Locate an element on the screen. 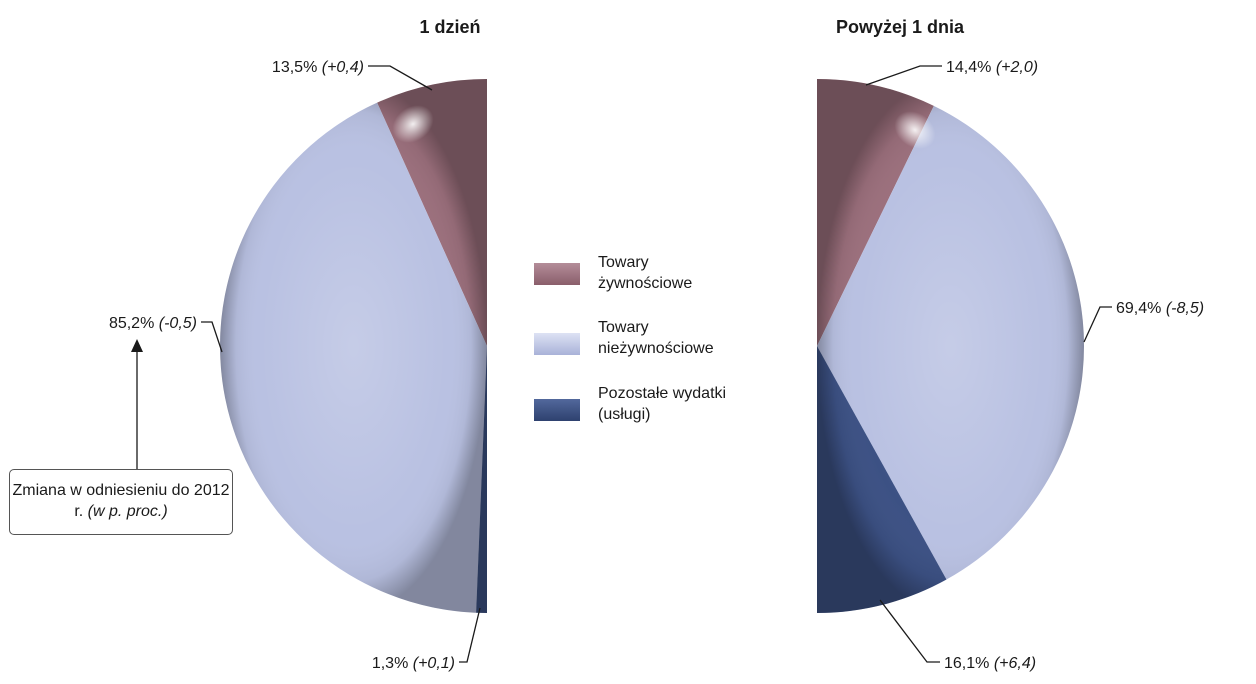 Image resolution: width=1256 pixels, height=684 pixels. label-over1day-nonfood: 69,4% (-8,5) is located at coordinates (1160, 308).